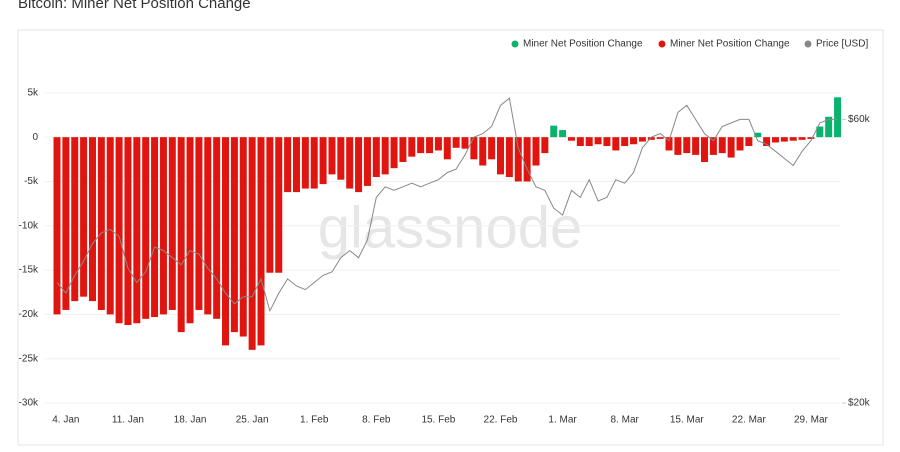  I want to click on x-tick-label: 22. Feb, so click(501, 420).